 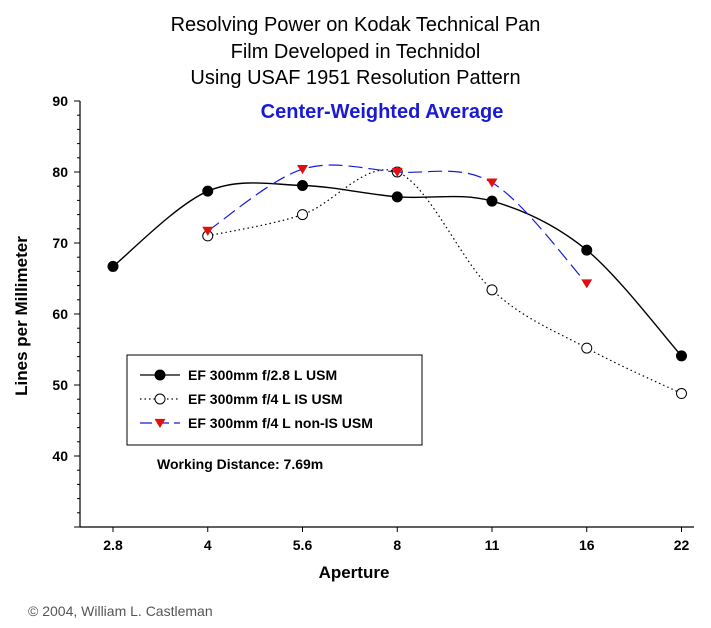 What do you see at coordinates (682, 545) in the screenshot?
I see `x-tick-label: 22` at bounding box center [682, 545].